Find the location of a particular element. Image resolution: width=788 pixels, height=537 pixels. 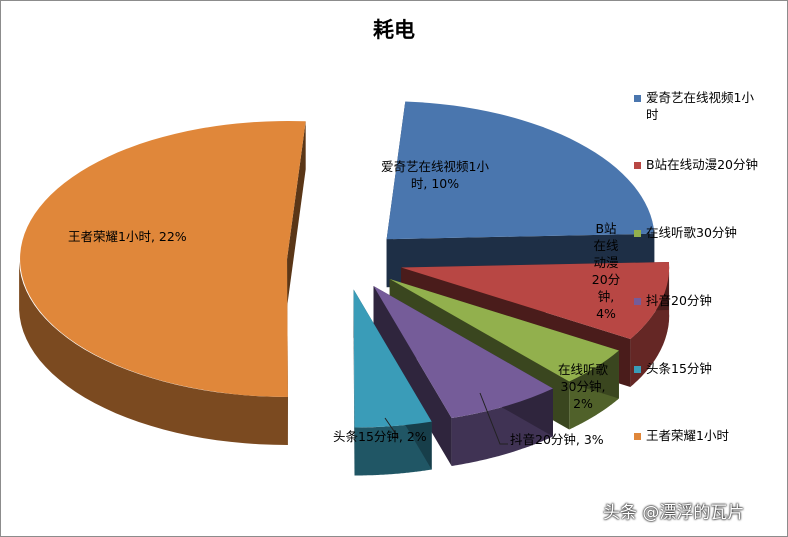

data-label-bili-line4: 20分 is located at coordinates (606, 279).